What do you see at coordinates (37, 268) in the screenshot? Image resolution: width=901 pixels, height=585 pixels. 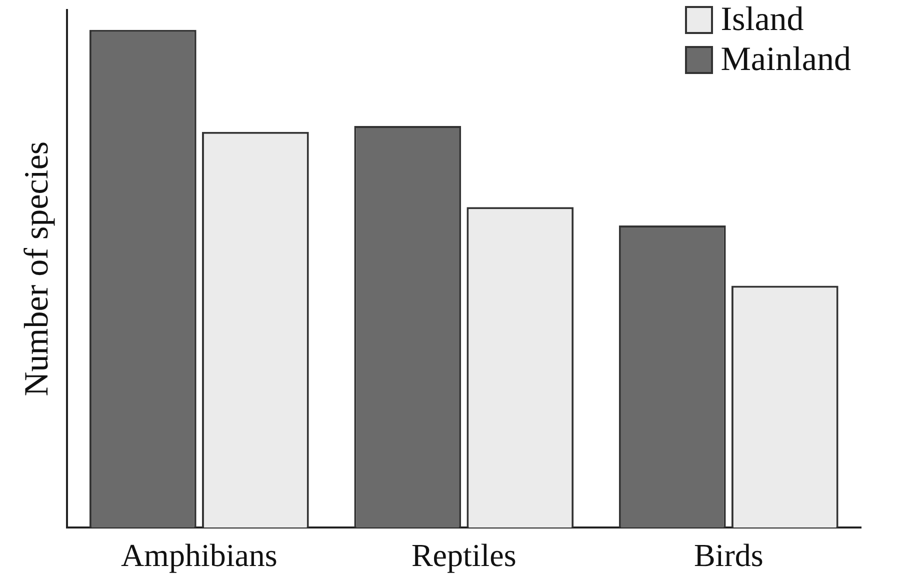 I see `y-axis-title: Number of species` at bounding box center [37, 268].